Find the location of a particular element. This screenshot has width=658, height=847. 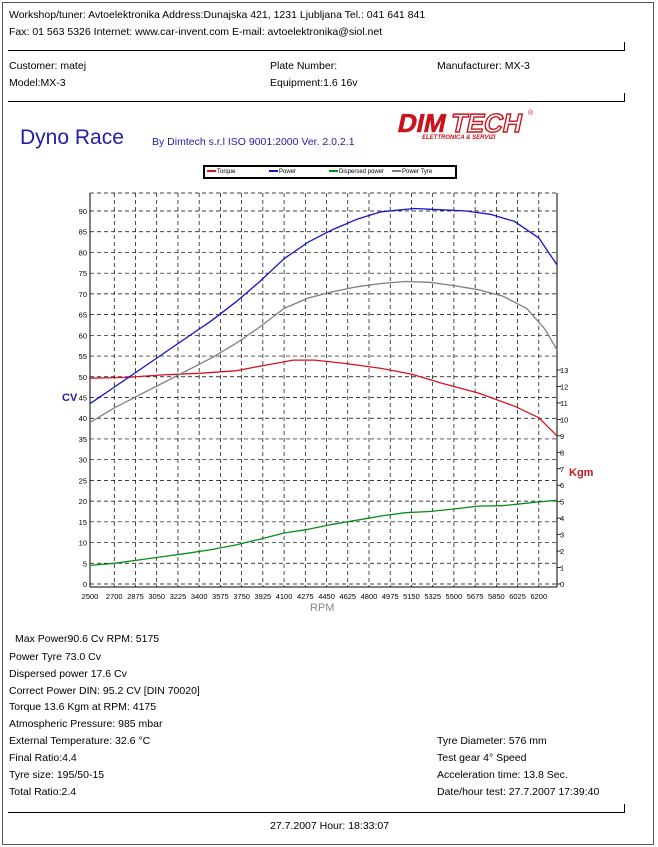

dispersed-power-line is located at coordinates (323, 533).